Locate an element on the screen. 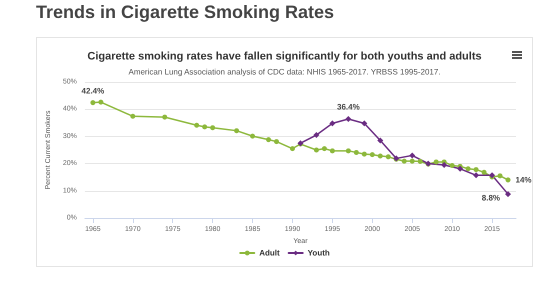 This screenshot has height=282, width=550. data-label: 8.8% is located at coordinates (491, 198).